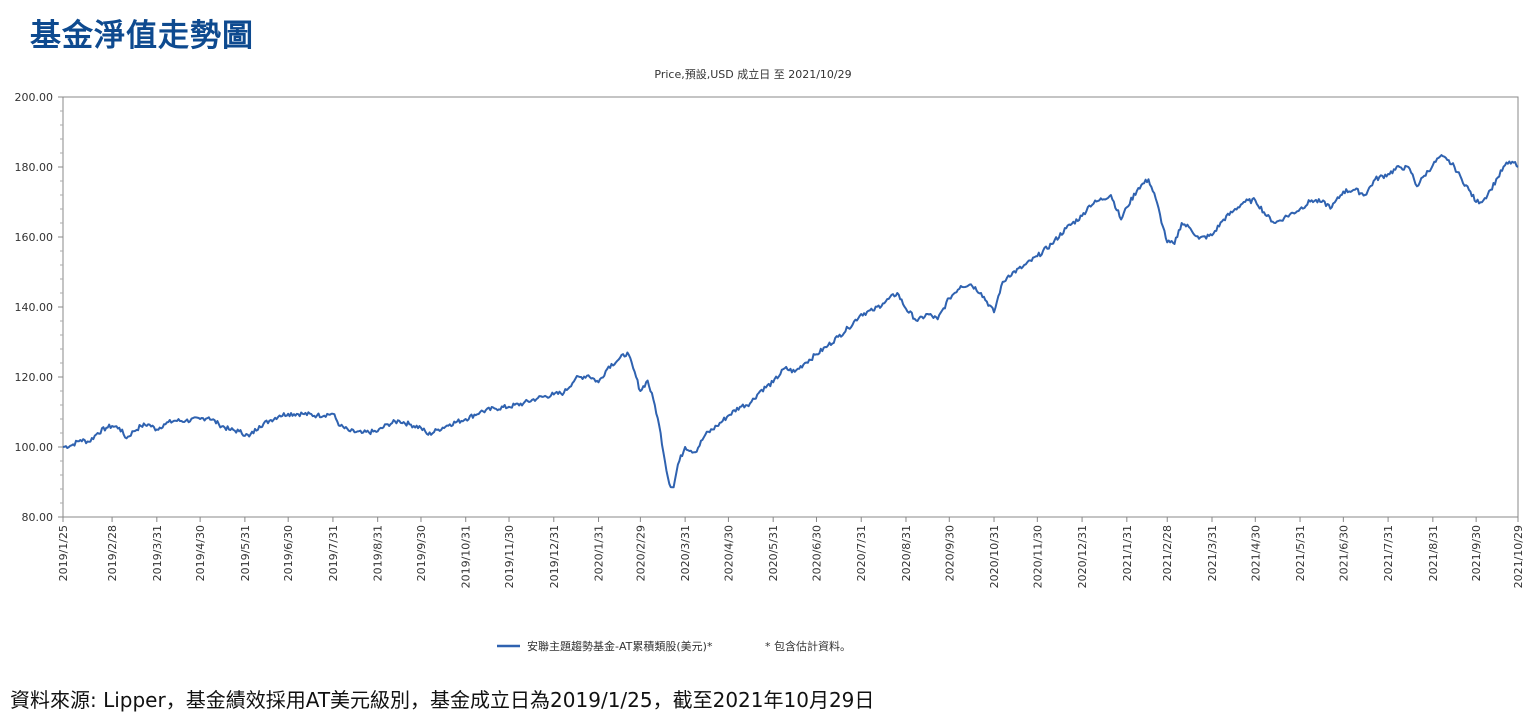 The height and width of the screenshot is (717, 1536). I want to click on x-tick-label: 2019/9/30, so click(421, 553).